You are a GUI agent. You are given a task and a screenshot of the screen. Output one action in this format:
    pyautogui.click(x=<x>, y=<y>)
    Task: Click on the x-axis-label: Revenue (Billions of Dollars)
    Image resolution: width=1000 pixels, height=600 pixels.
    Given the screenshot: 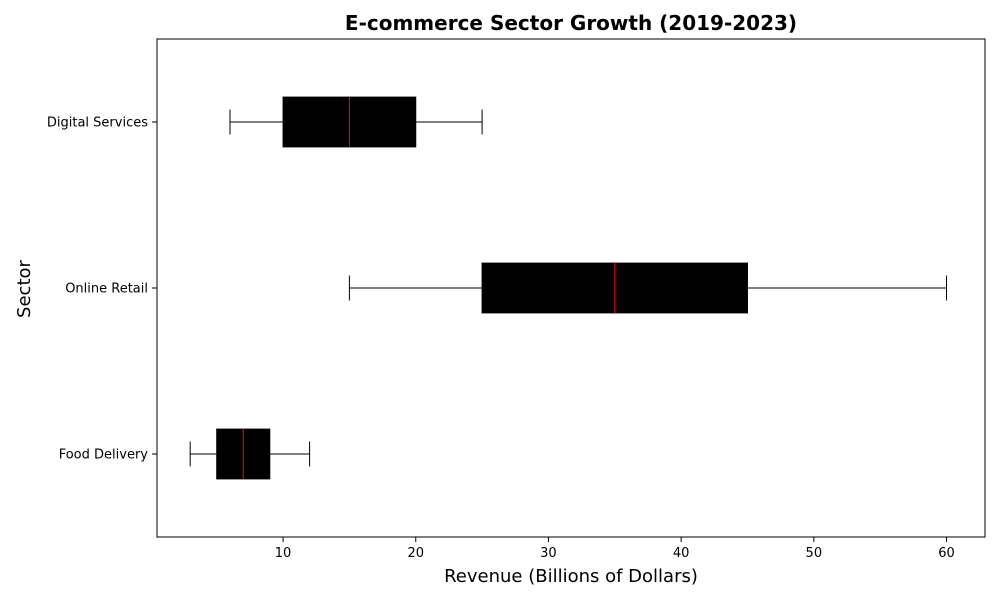 What is the action you would take?
    pyautogui.click(x=571, y=576)
    